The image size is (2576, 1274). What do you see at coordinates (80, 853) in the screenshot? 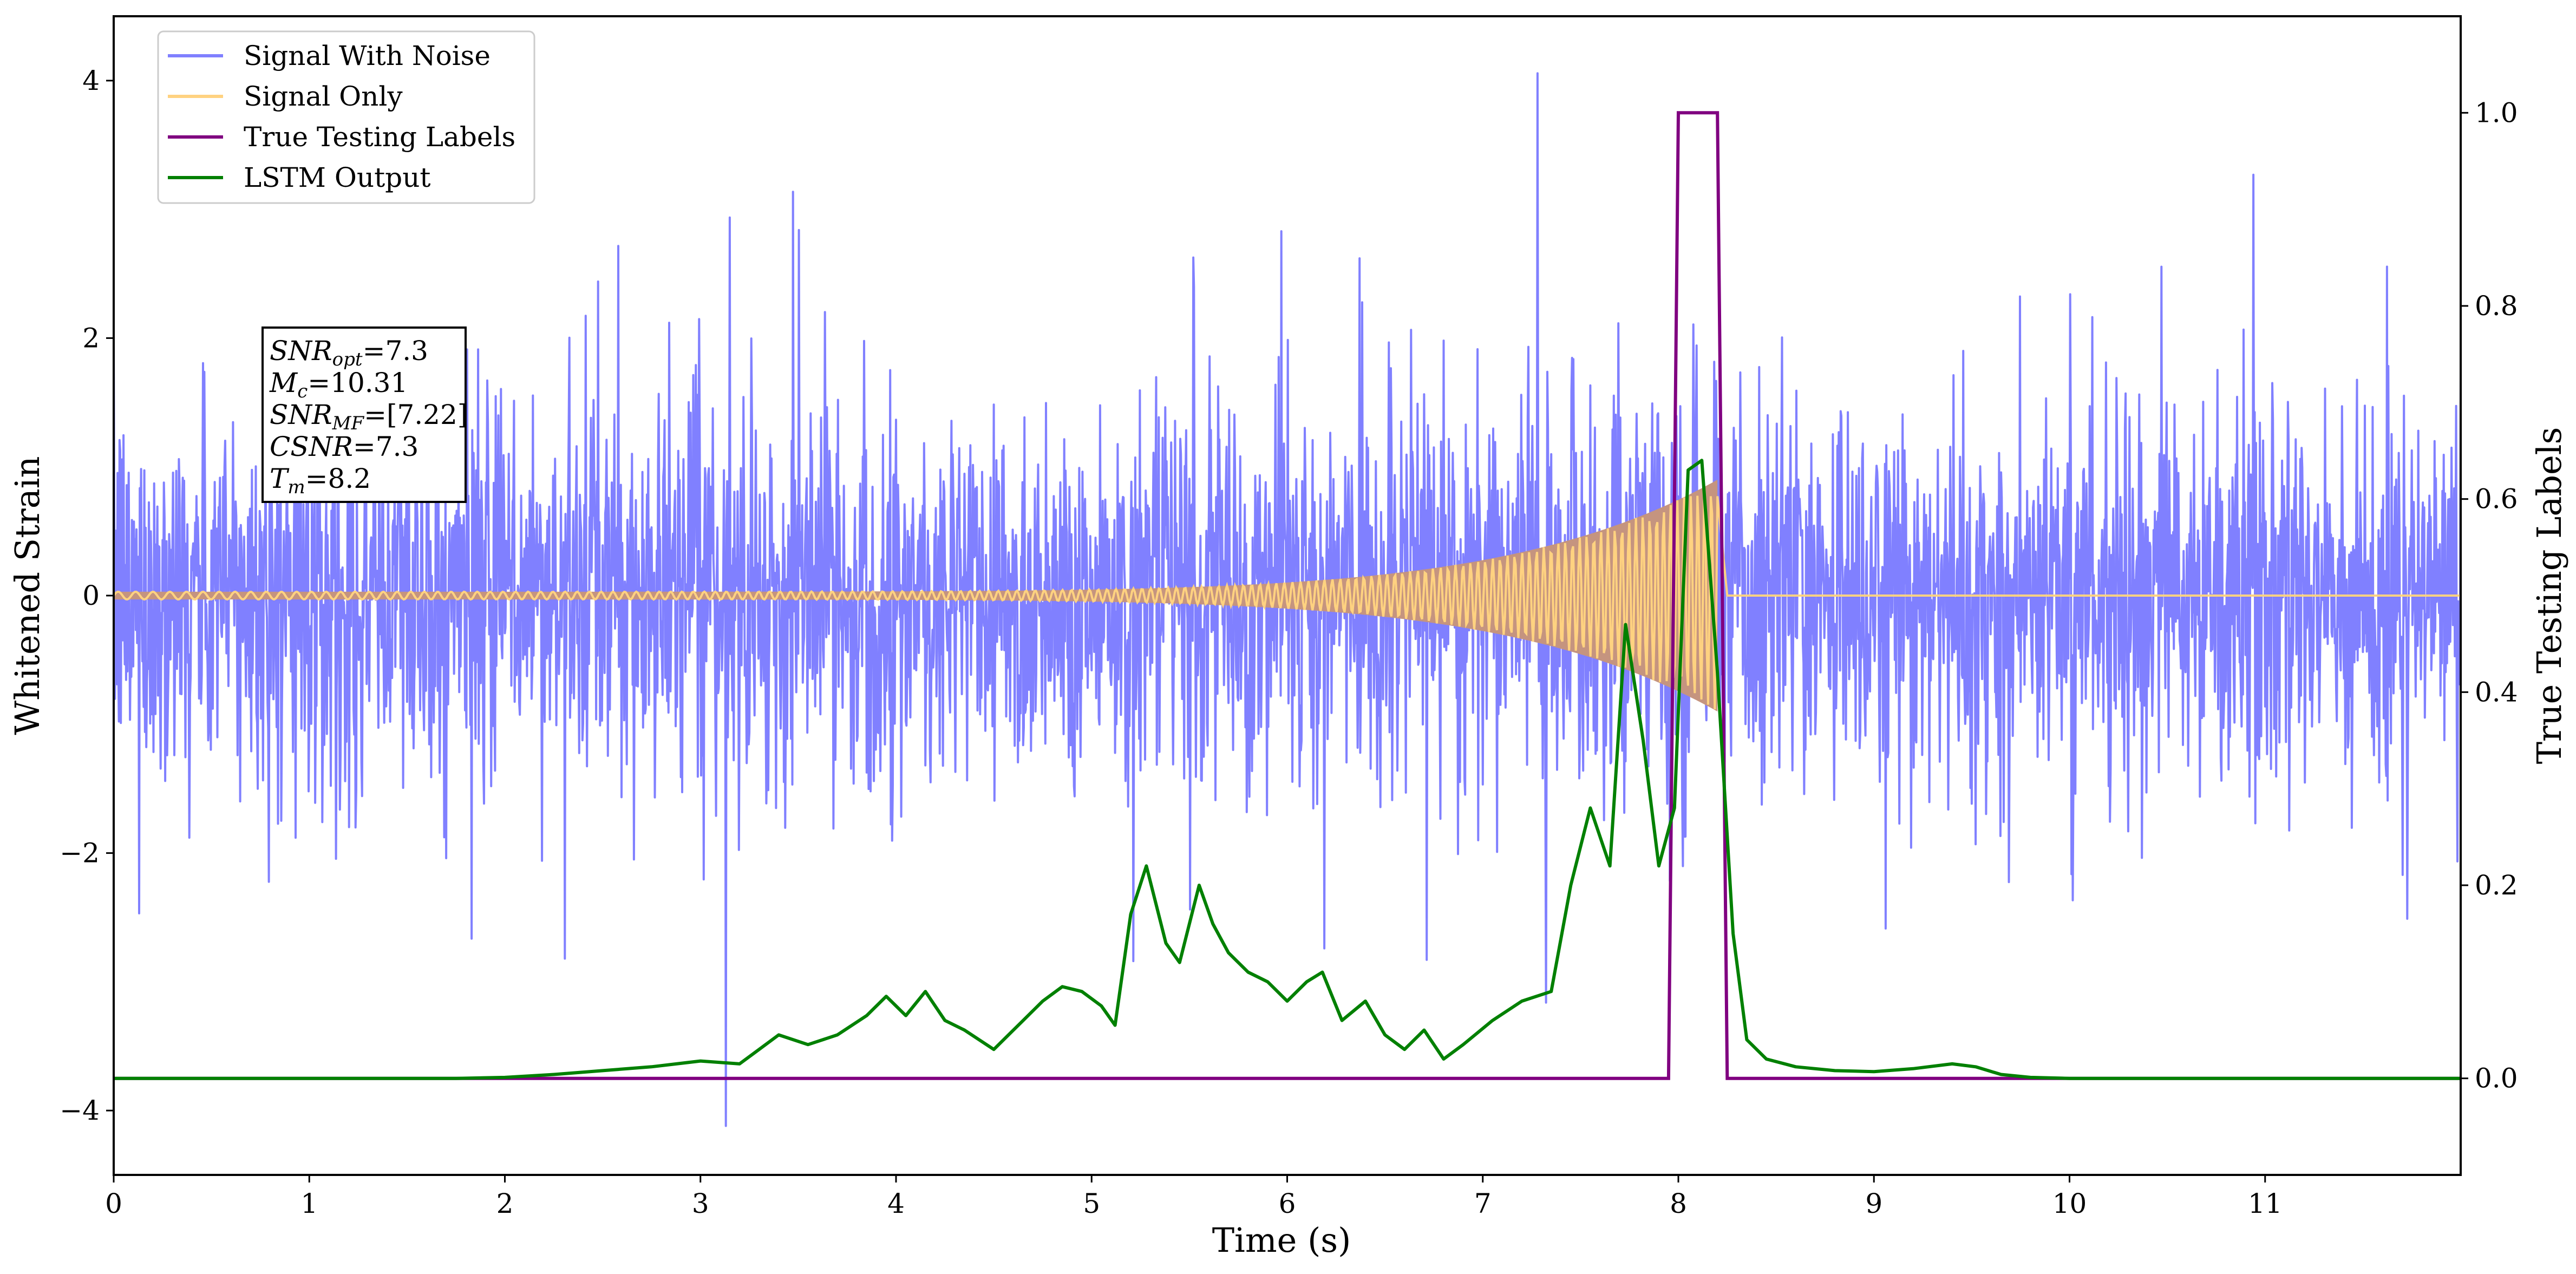
I see `y-left-tick-label: −2` at bounding box center [80, 853].